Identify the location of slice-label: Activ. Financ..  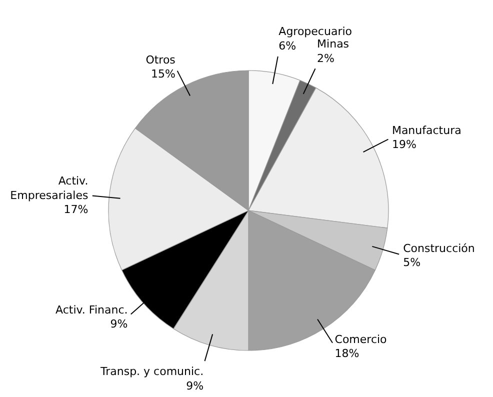
(92, 309).